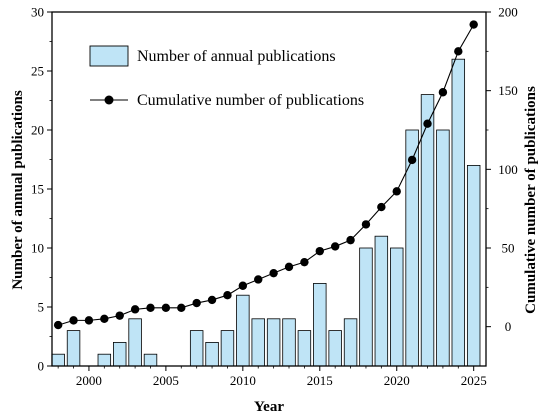 The width and height of the screenshot is (550, 418). Describe the element at coordinates (273, 342) in the screenshot. I see `bar-2012` at that location.